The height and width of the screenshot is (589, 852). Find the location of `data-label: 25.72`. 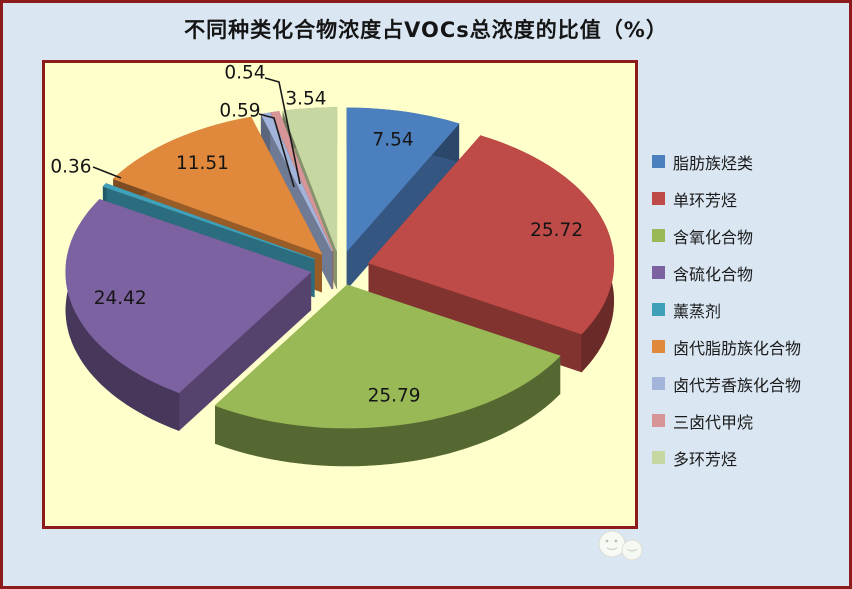

data-label: 25.72 is located at coordinates (556, 230).